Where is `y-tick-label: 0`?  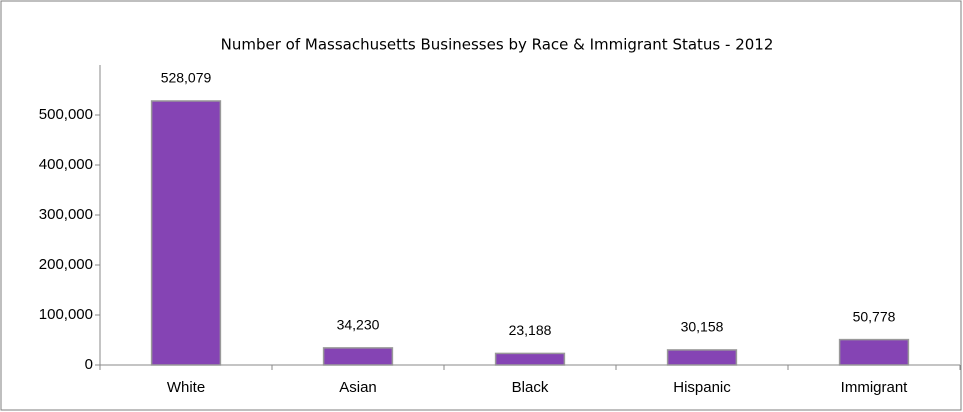 y-tick-label: 0 is located at coordinates (89, 364).